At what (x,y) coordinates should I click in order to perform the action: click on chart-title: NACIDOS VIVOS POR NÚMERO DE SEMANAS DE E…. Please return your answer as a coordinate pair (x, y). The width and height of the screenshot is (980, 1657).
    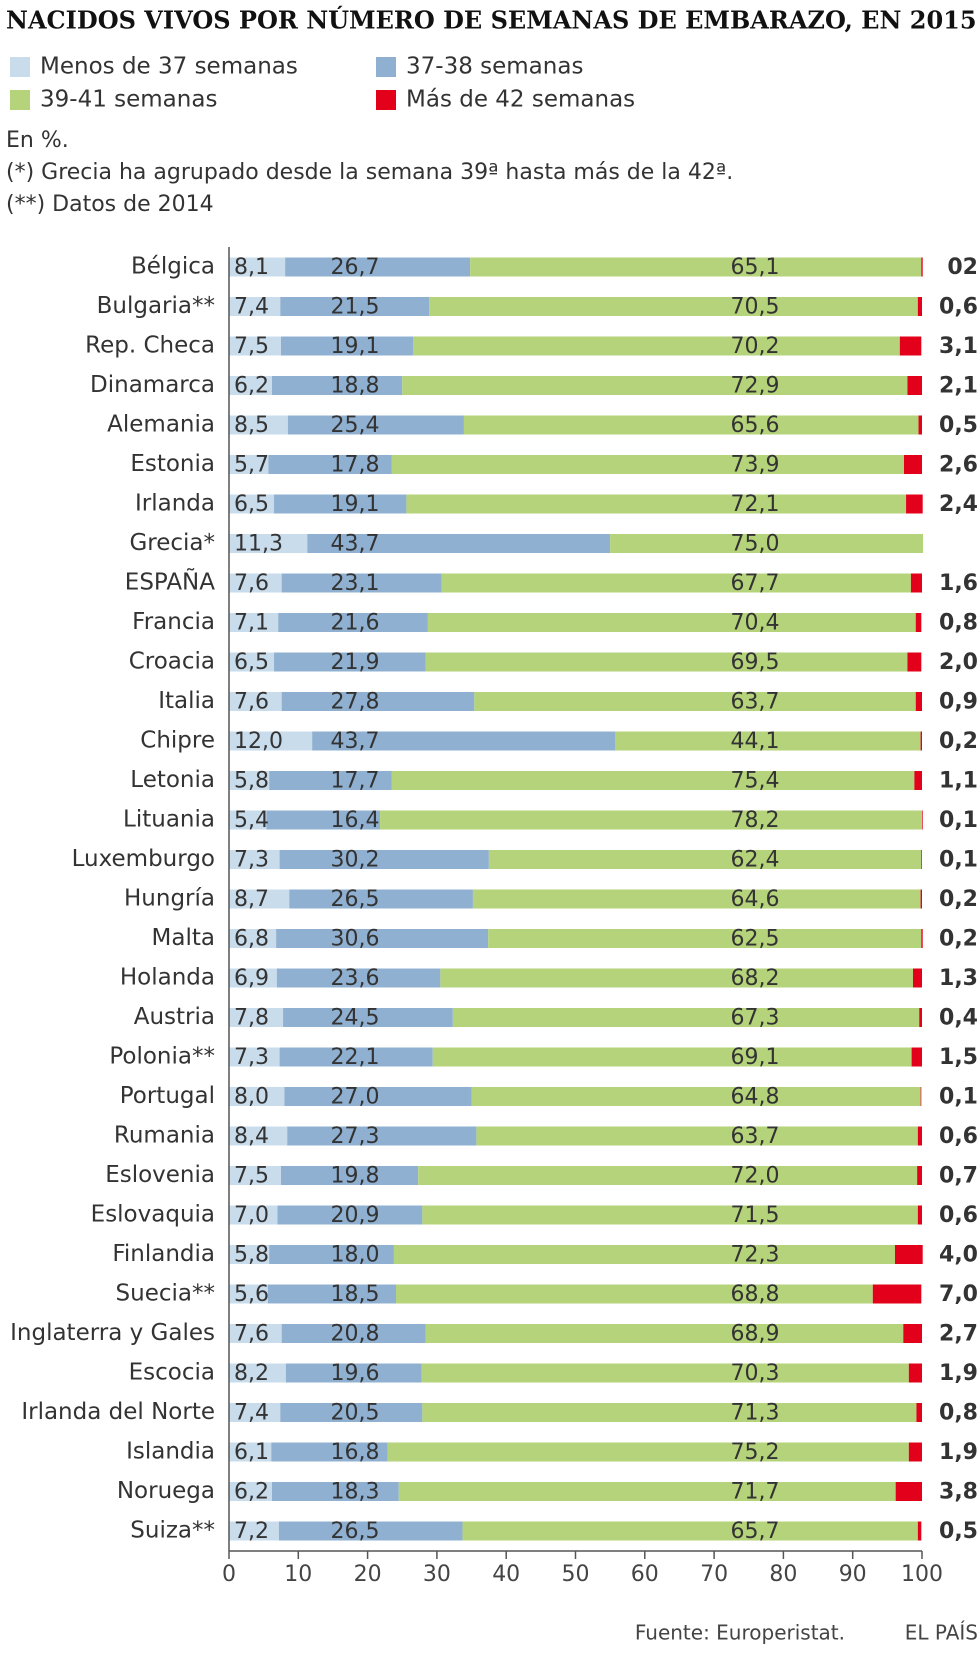
    Looking at the image, I should click on (491, 20).